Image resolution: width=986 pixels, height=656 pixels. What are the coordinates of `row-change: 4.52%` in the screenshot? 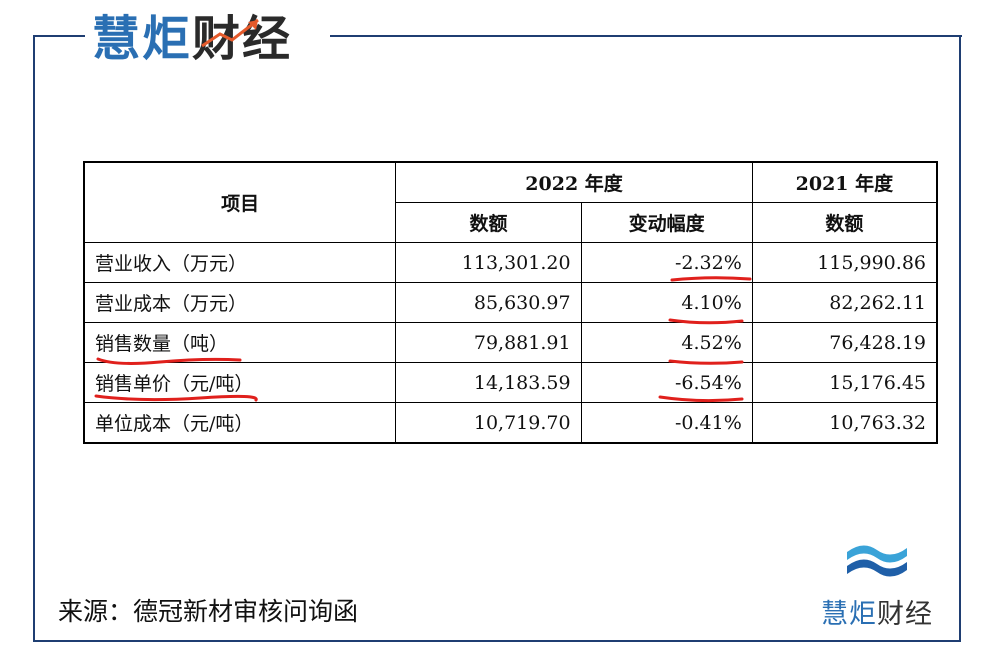 It's located at (666, 342).